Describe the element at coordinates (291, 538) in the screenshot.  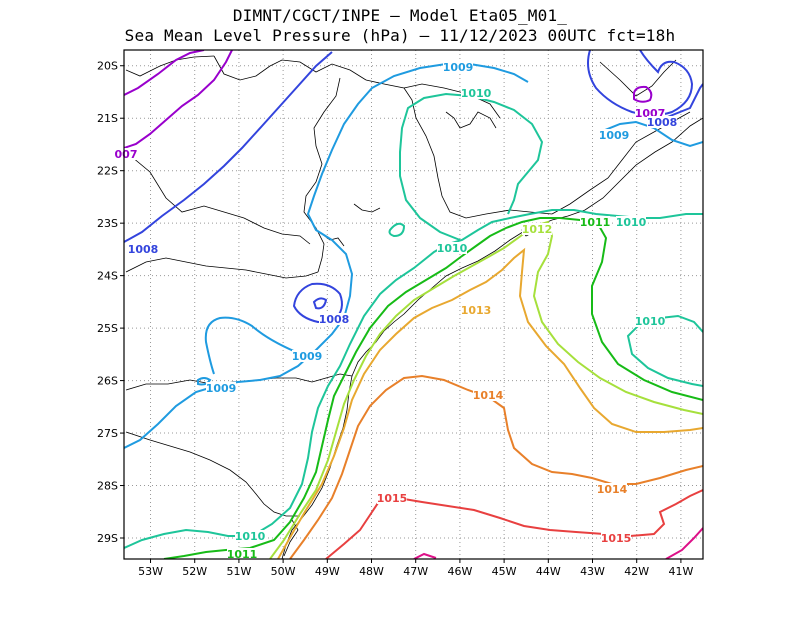
I see `lagoon` at that location.